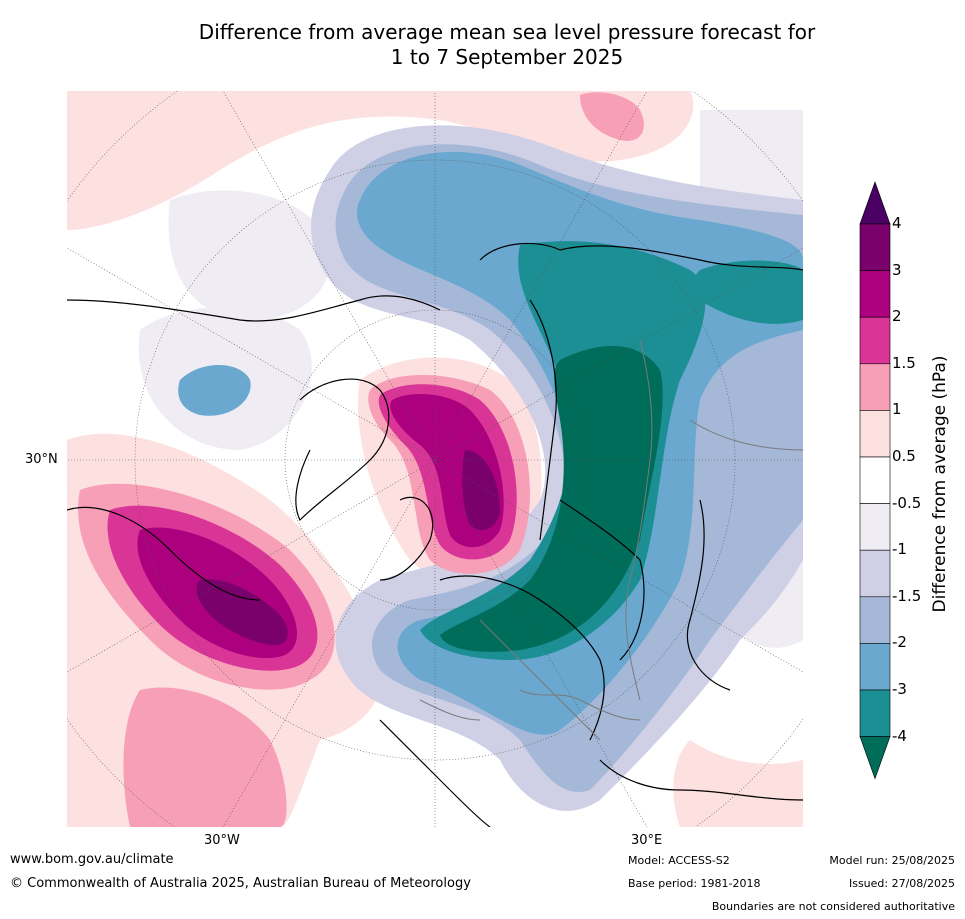  I want to click on footer-url: www.bom.gov.au/climate, so click(92, 859).